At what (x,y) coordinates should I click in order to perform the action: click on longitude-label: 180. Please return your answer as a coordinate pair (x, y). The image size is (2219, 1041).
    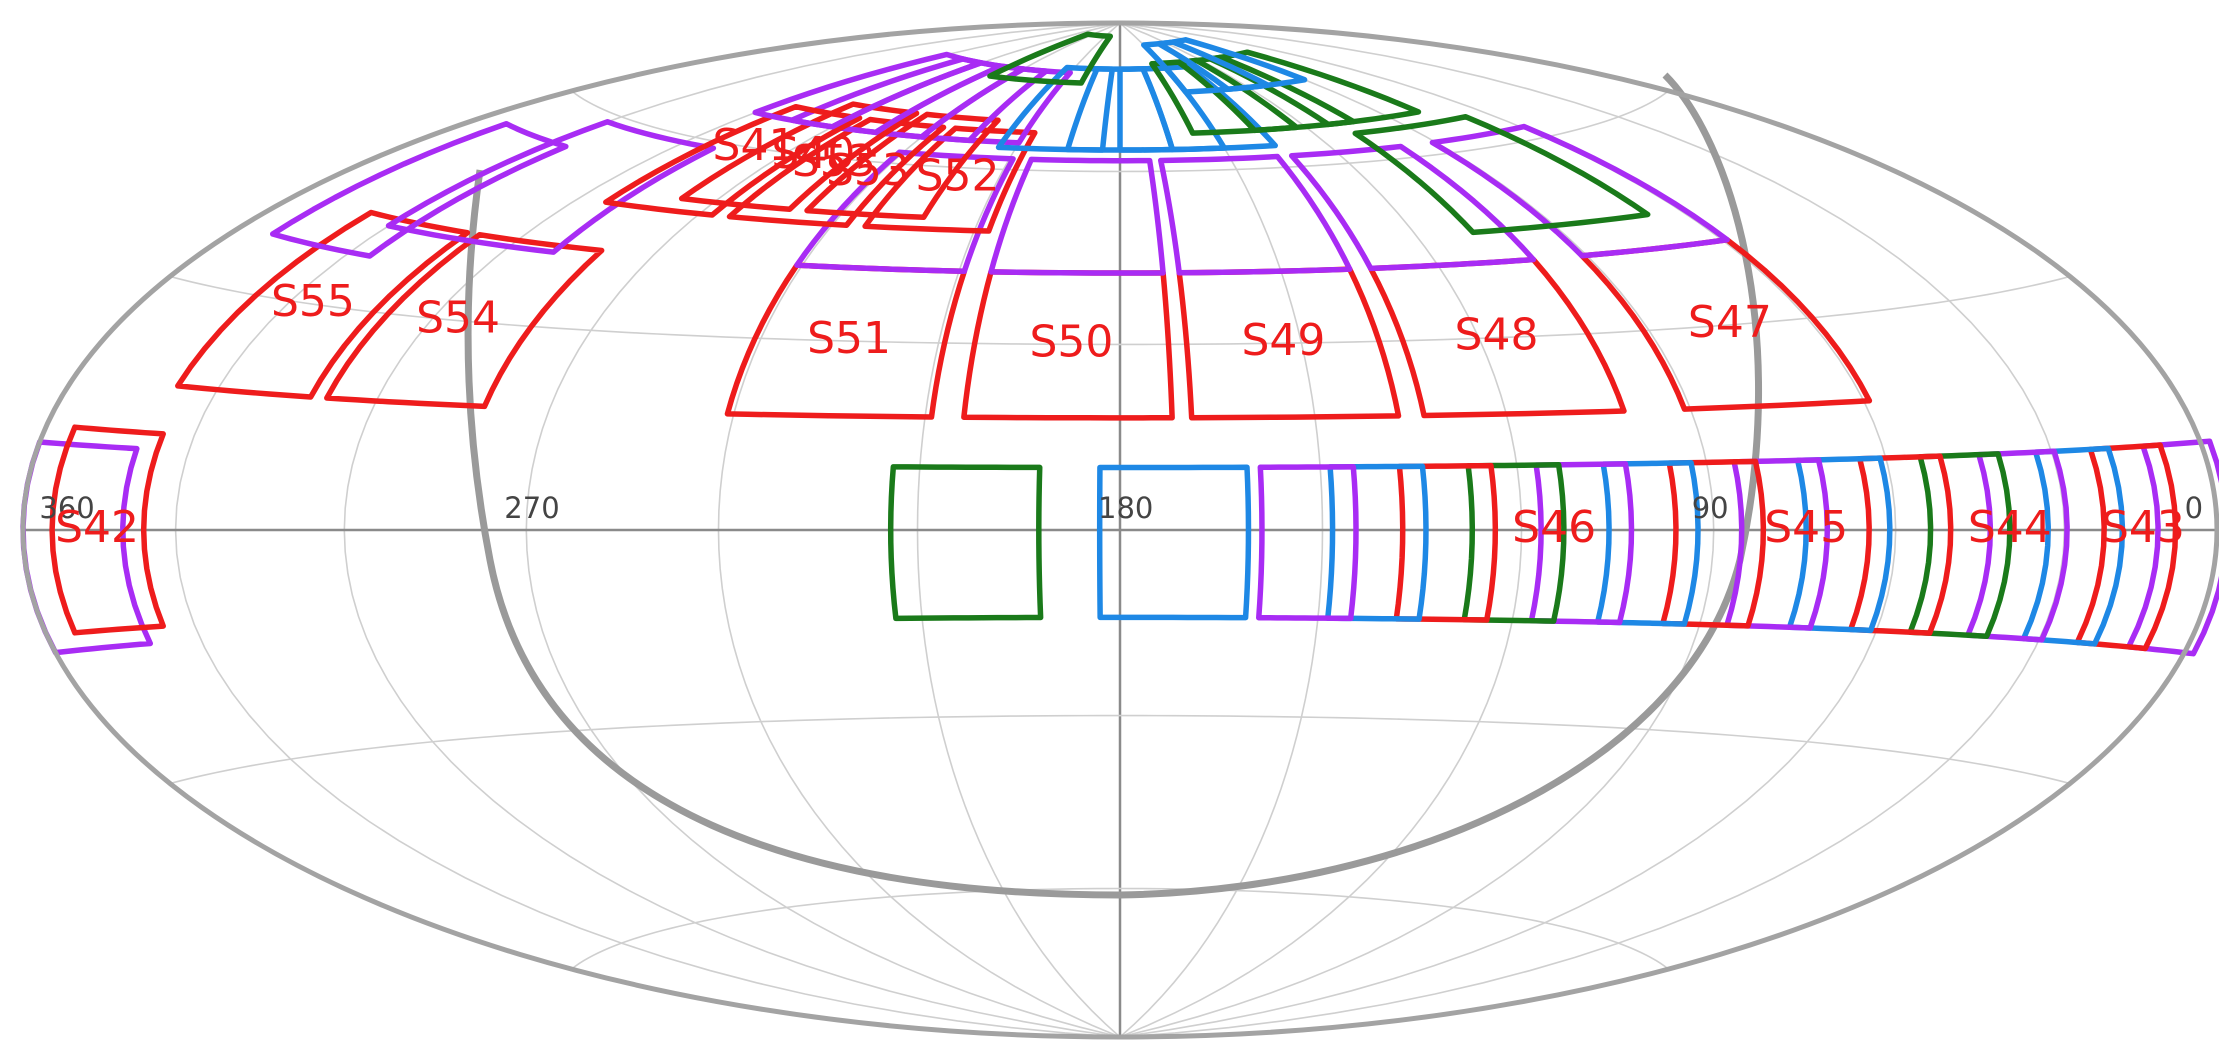
    Looking at the image, I should click on (1125, 508).